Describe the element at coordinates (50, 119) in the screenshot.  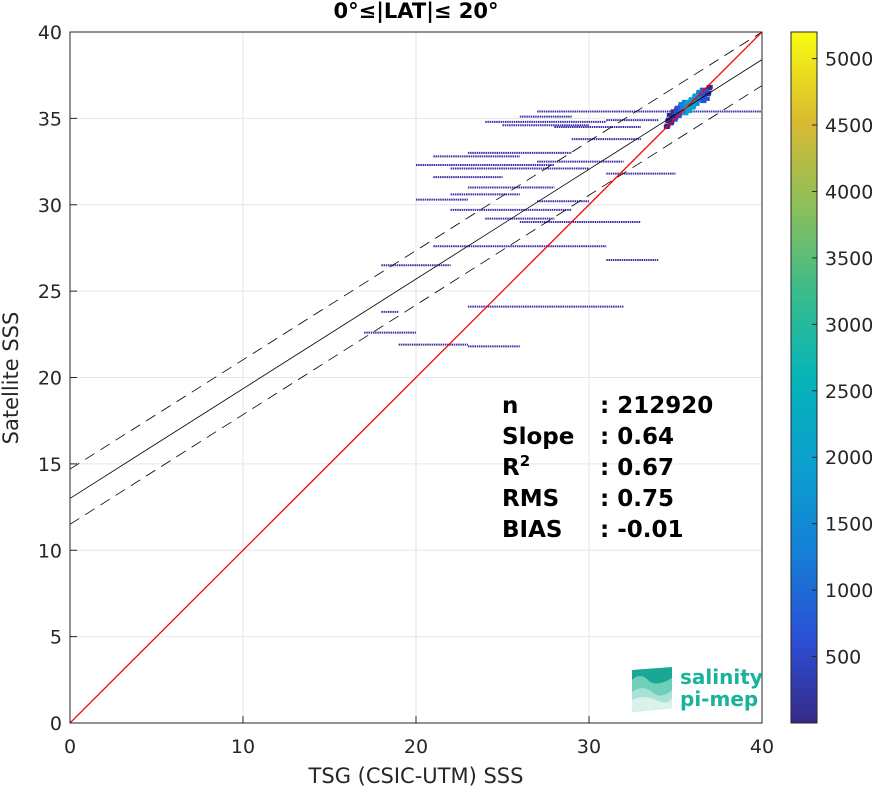
I see `y-tick-label: 35` at that location.